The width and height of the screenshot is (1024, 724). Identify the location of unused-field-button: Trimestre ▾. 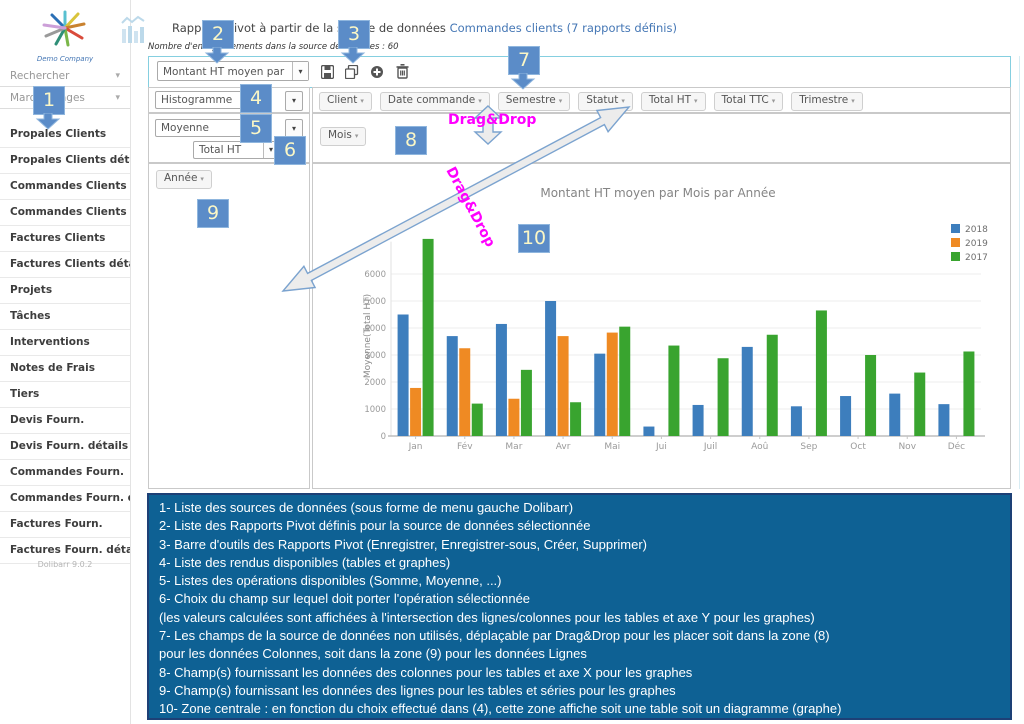
(827, 101).